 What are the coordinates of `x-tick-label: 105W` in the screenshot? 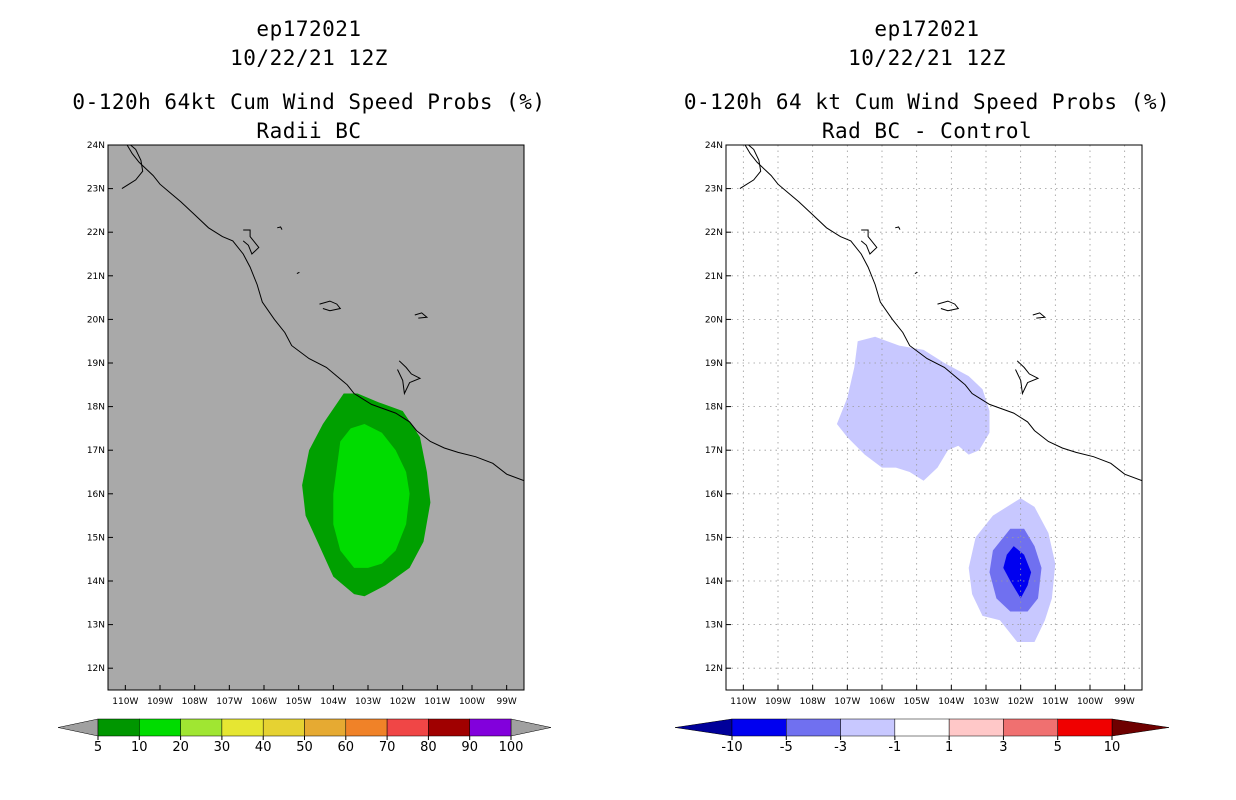 It's located at (299, 702).